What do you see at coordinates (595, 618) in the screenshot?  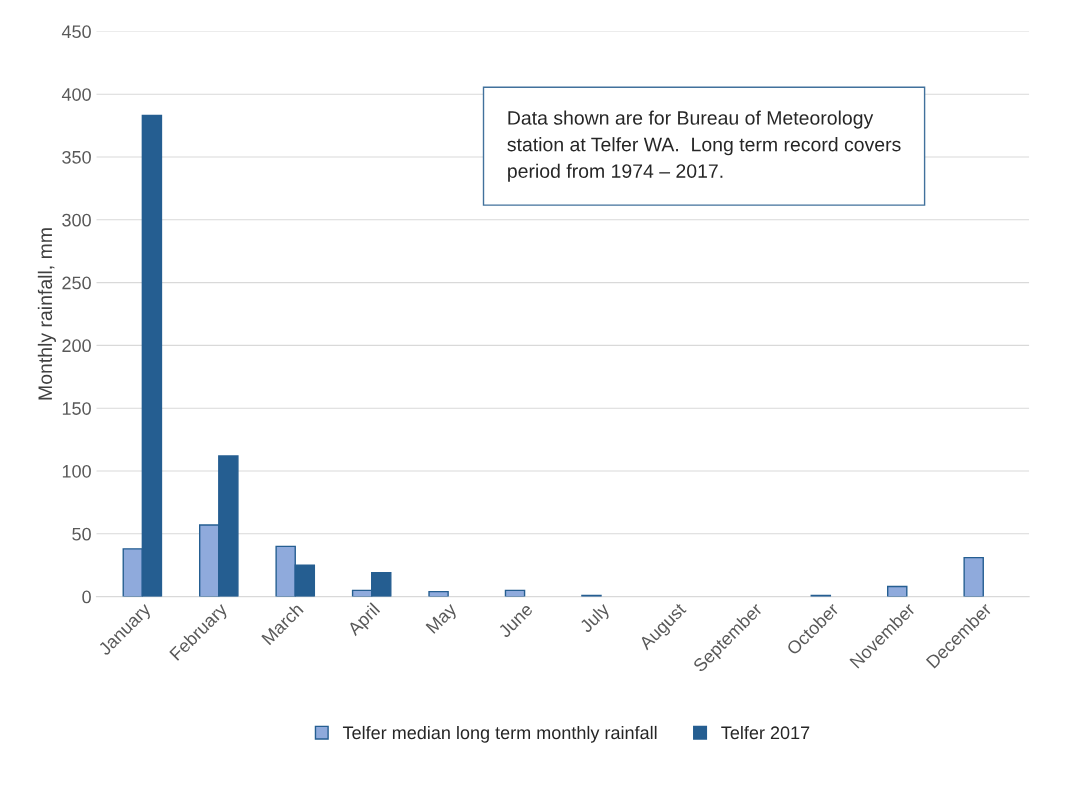 I see `x-tick-label: July` at bounding box center [595, 618].